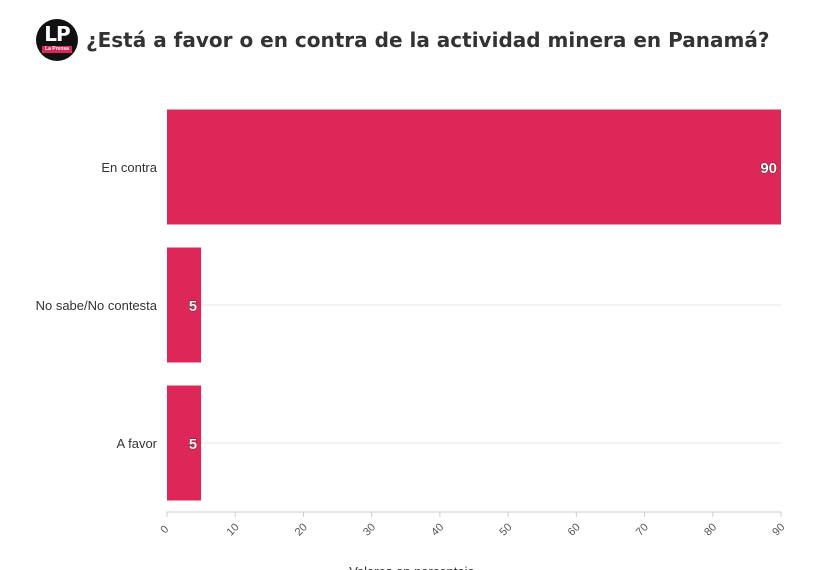  I want to click on category-label: No sabe/No contesta, so click(97, 305).